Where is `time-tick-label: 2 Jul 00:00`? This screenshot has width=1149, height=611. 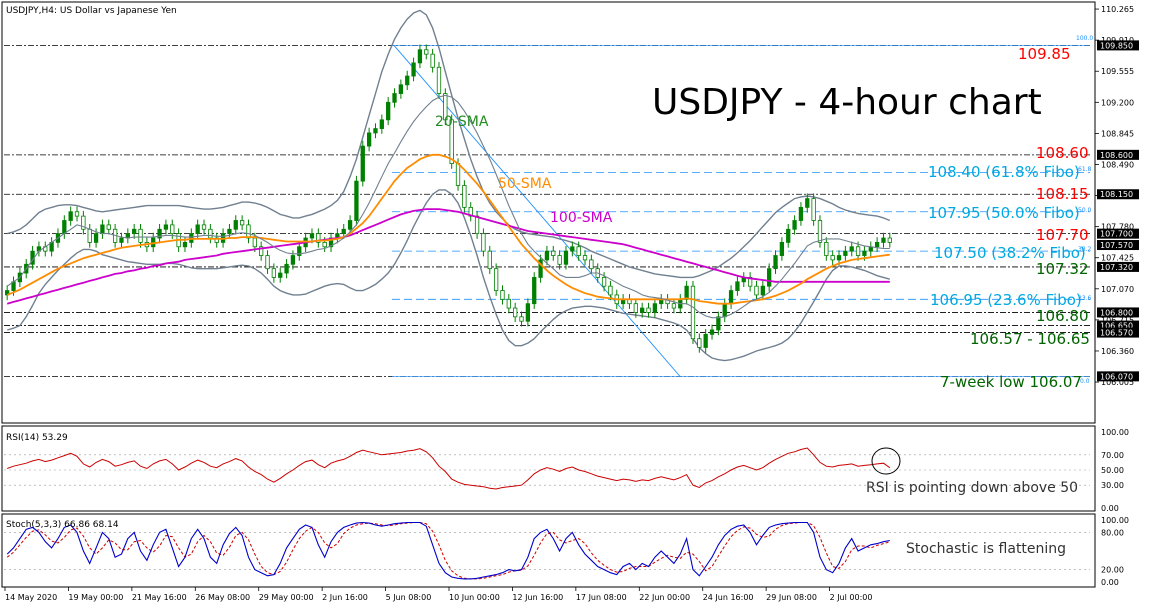
time-tick-label: 2 Jul 00:00 is located at coordinates (851, 597).